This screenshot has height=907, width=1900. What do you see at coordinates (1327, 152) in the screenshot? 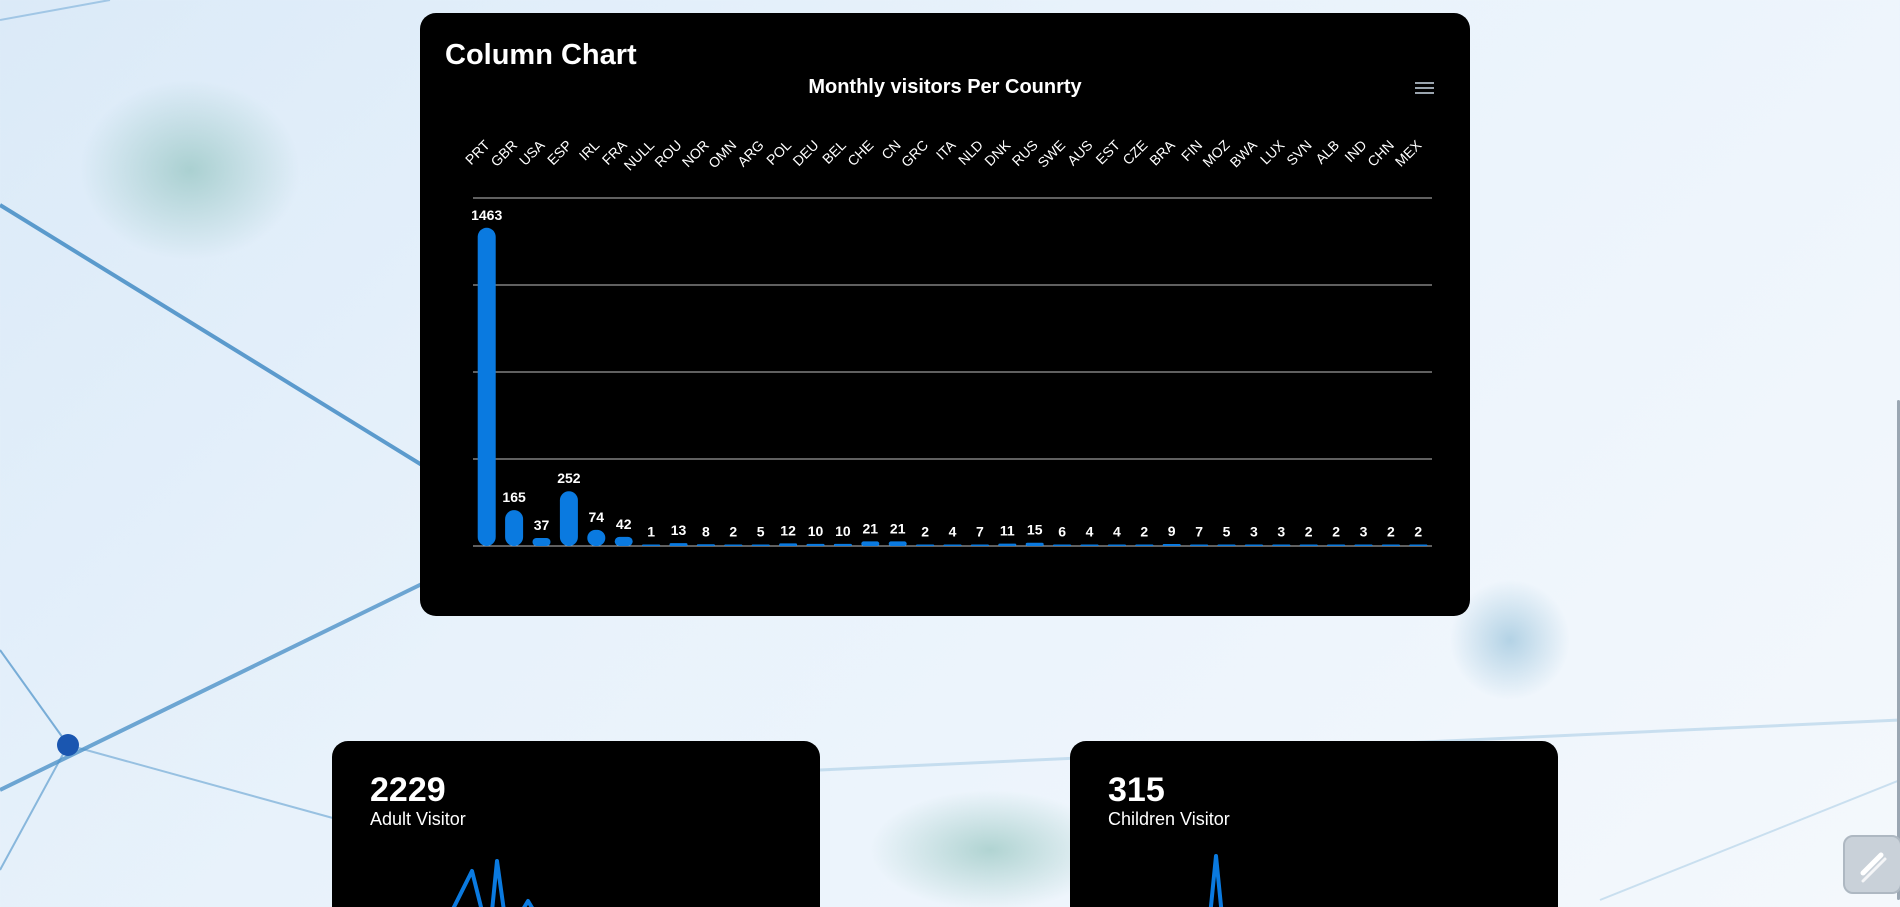
I see `x-tick-label: ALB` at bounding box center [1327, 152].